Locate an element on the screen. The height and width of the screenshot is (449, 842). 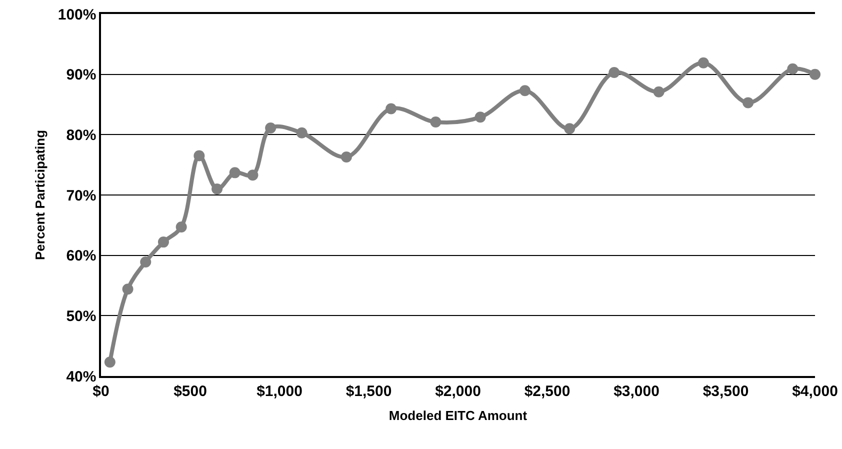
x-tick-label: $2,000 is located at coordinates (458, 391).